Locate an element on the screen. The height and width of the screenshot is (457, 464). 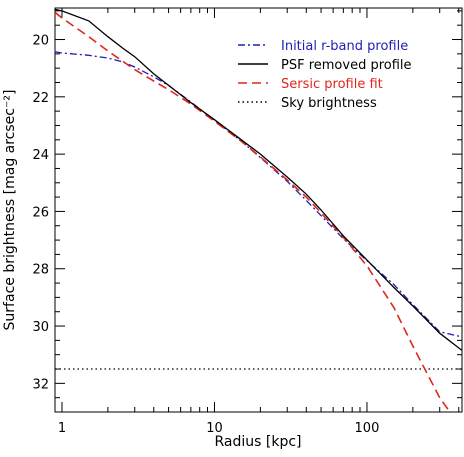
y-tick-label: 20 is located at coordinates (40, 41).